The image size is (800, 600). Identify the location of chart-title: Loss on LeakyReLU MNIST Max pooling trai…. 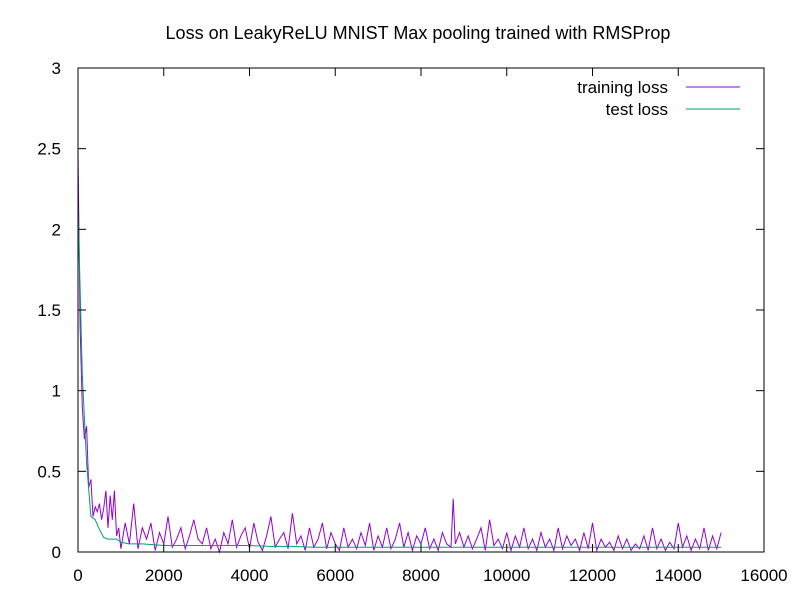
(418, 33).